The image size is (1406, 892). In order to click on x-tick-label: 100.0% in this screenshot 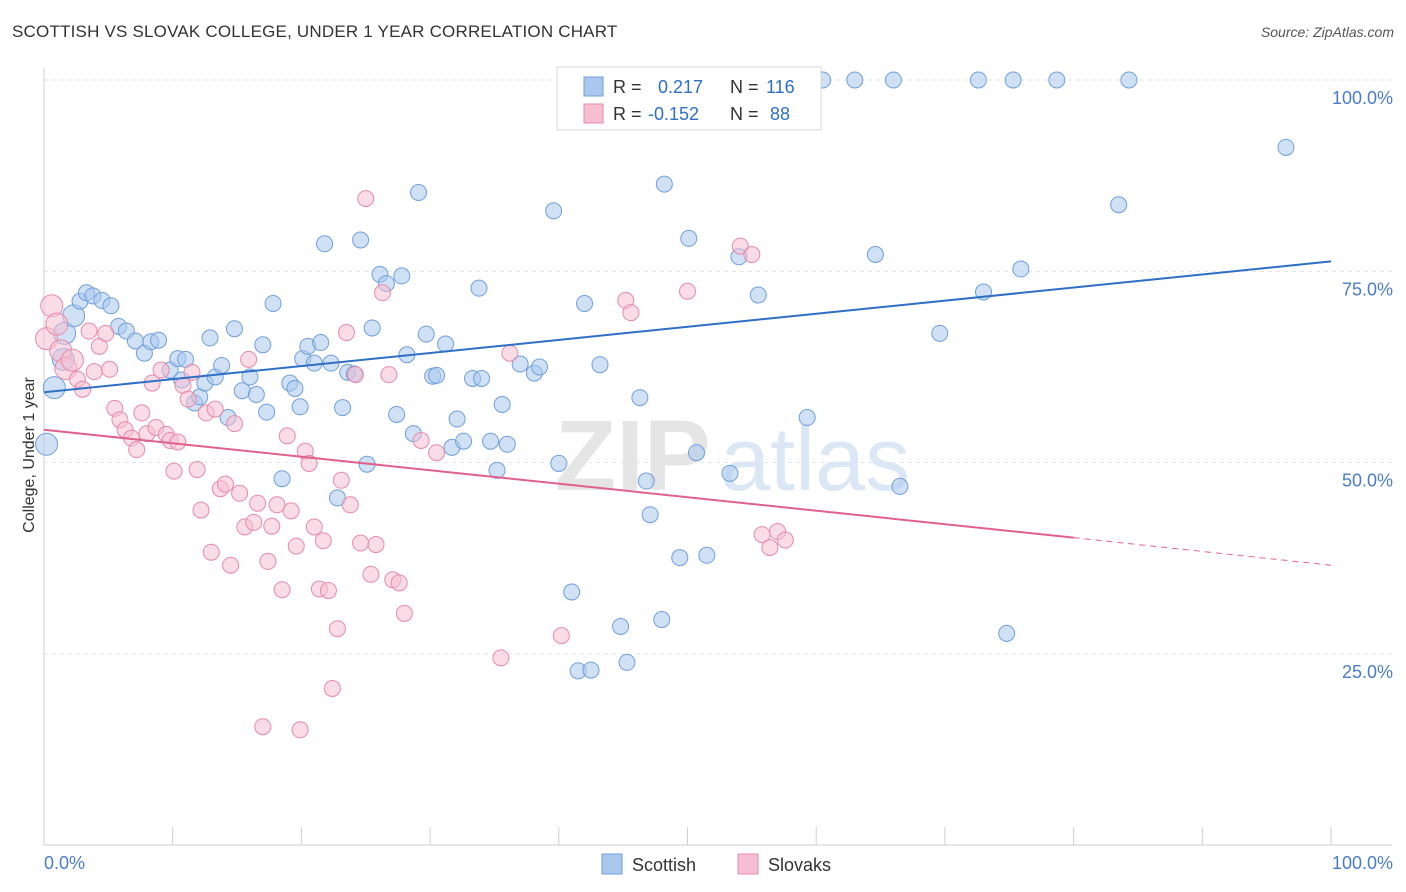, I will do `click(1362, 863)`.